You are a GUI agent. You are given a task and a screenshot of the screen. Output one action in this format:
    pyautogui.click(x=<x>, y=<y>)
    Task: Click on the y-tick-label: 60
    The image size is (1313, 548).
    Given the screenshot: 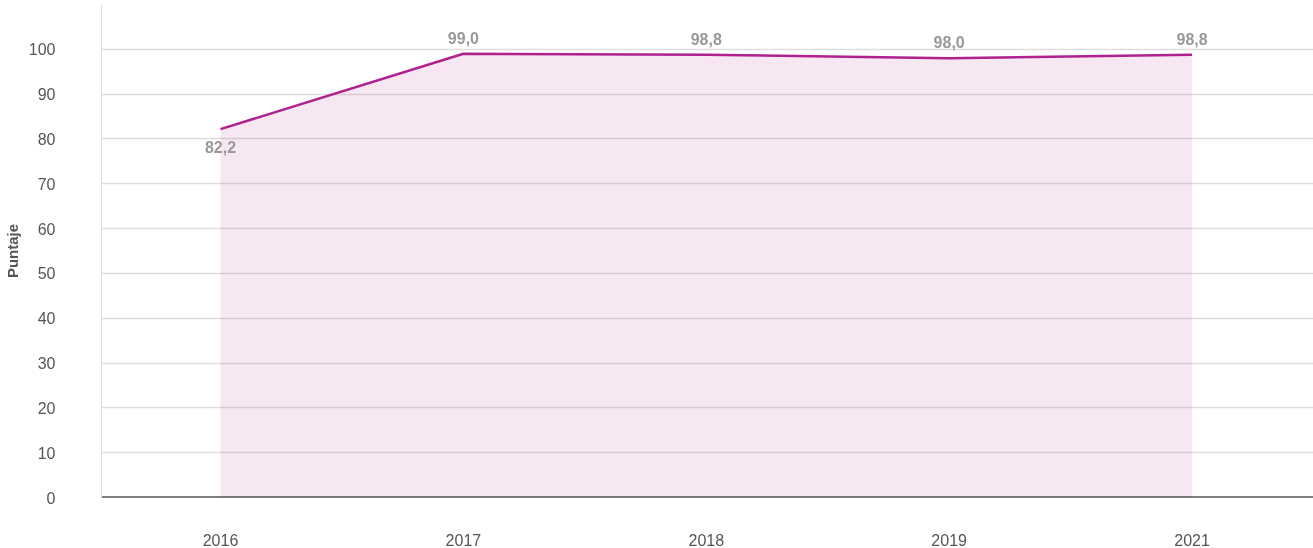 What is the action you would take?
    pyautogui.click(x=46, y=229)
    